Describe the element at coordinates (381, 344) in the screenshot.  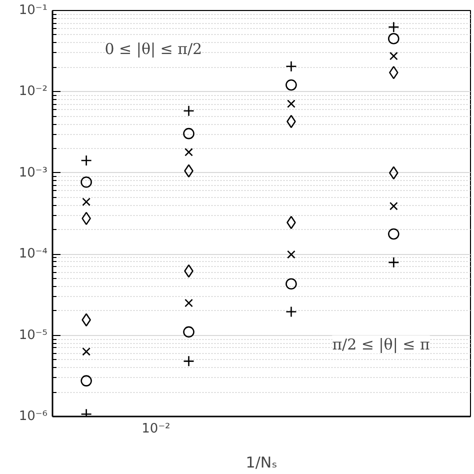
I see `annotation: π/2 ≤ |θ| ≤ π` at that location.